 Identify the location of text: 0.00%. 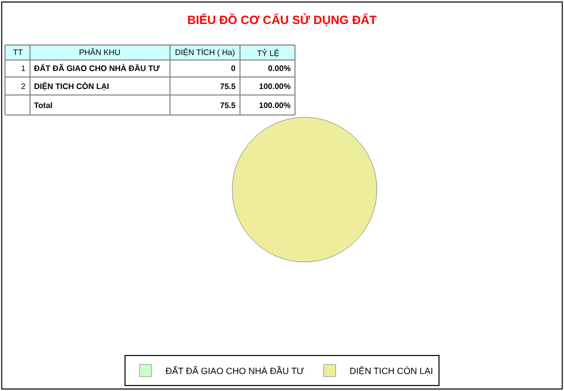
(279, 68).